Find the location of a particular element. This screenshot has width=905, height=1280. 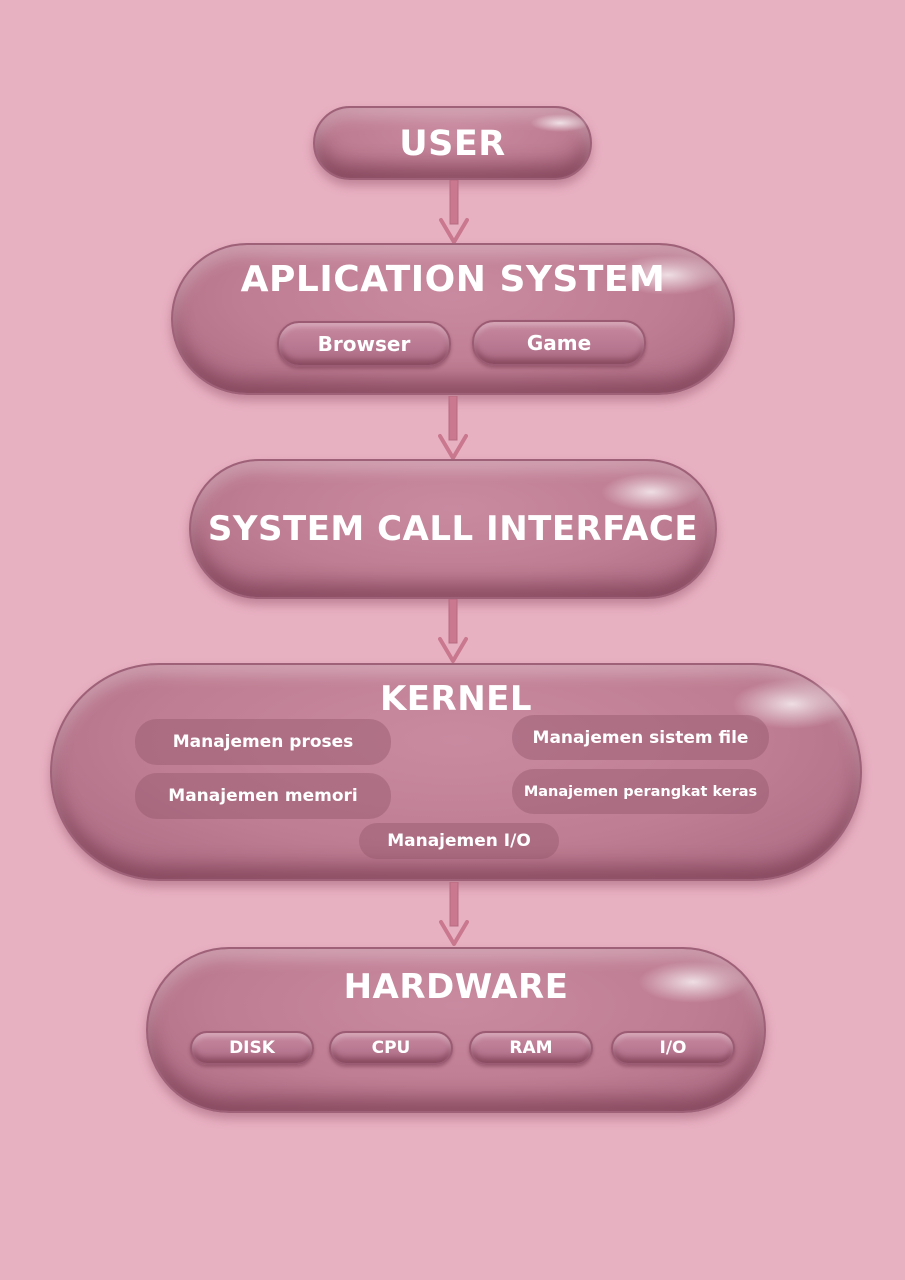

app-item-browser: Browser is located at coordinates (364, 344).